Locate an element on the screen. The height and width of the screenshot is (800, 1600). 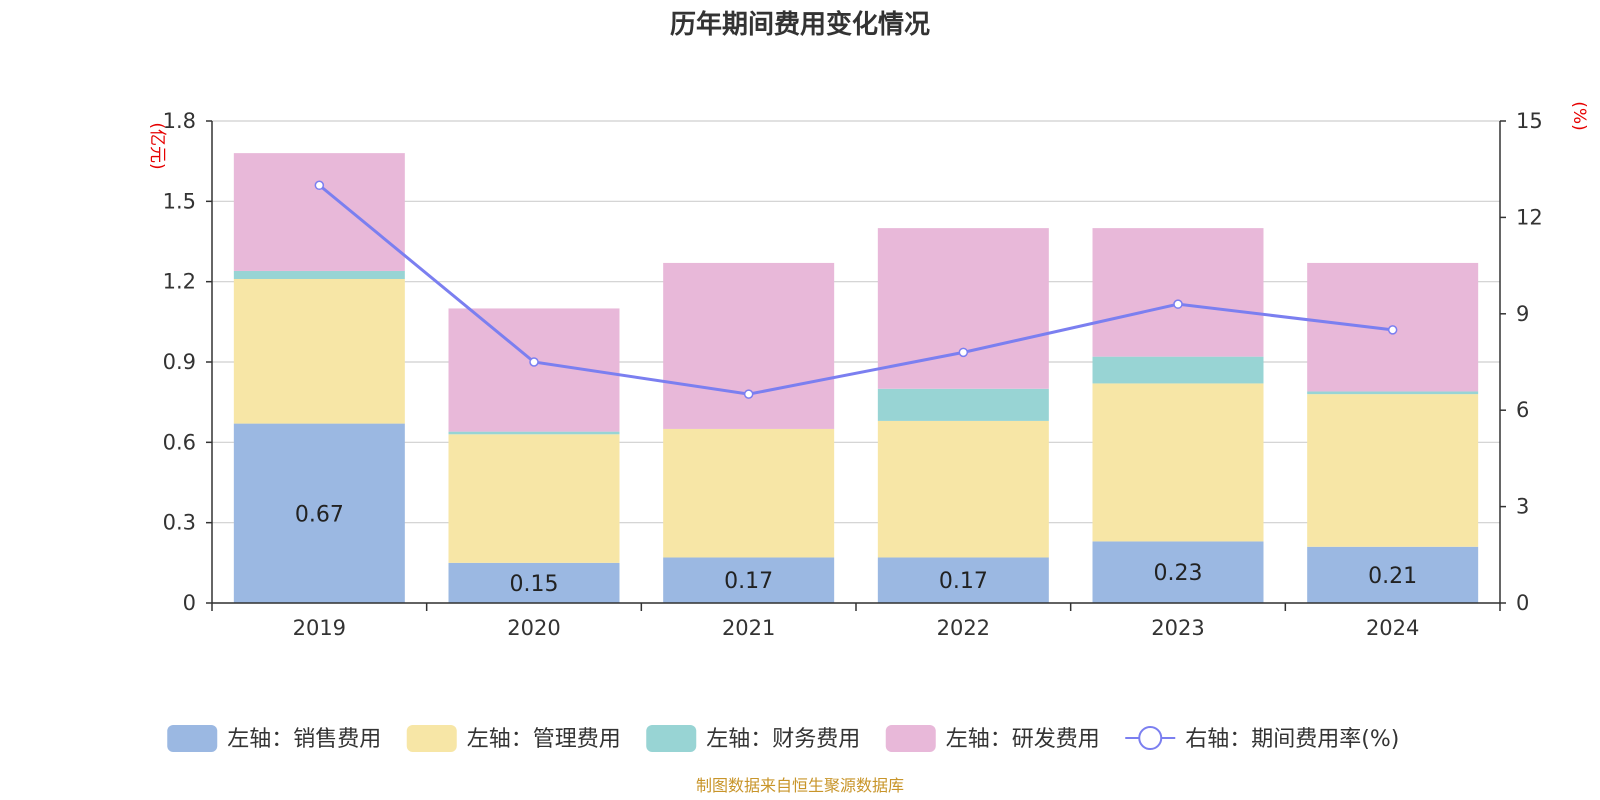
legend-item: 左轴：研发费用 is located at coordinates (992, 738).